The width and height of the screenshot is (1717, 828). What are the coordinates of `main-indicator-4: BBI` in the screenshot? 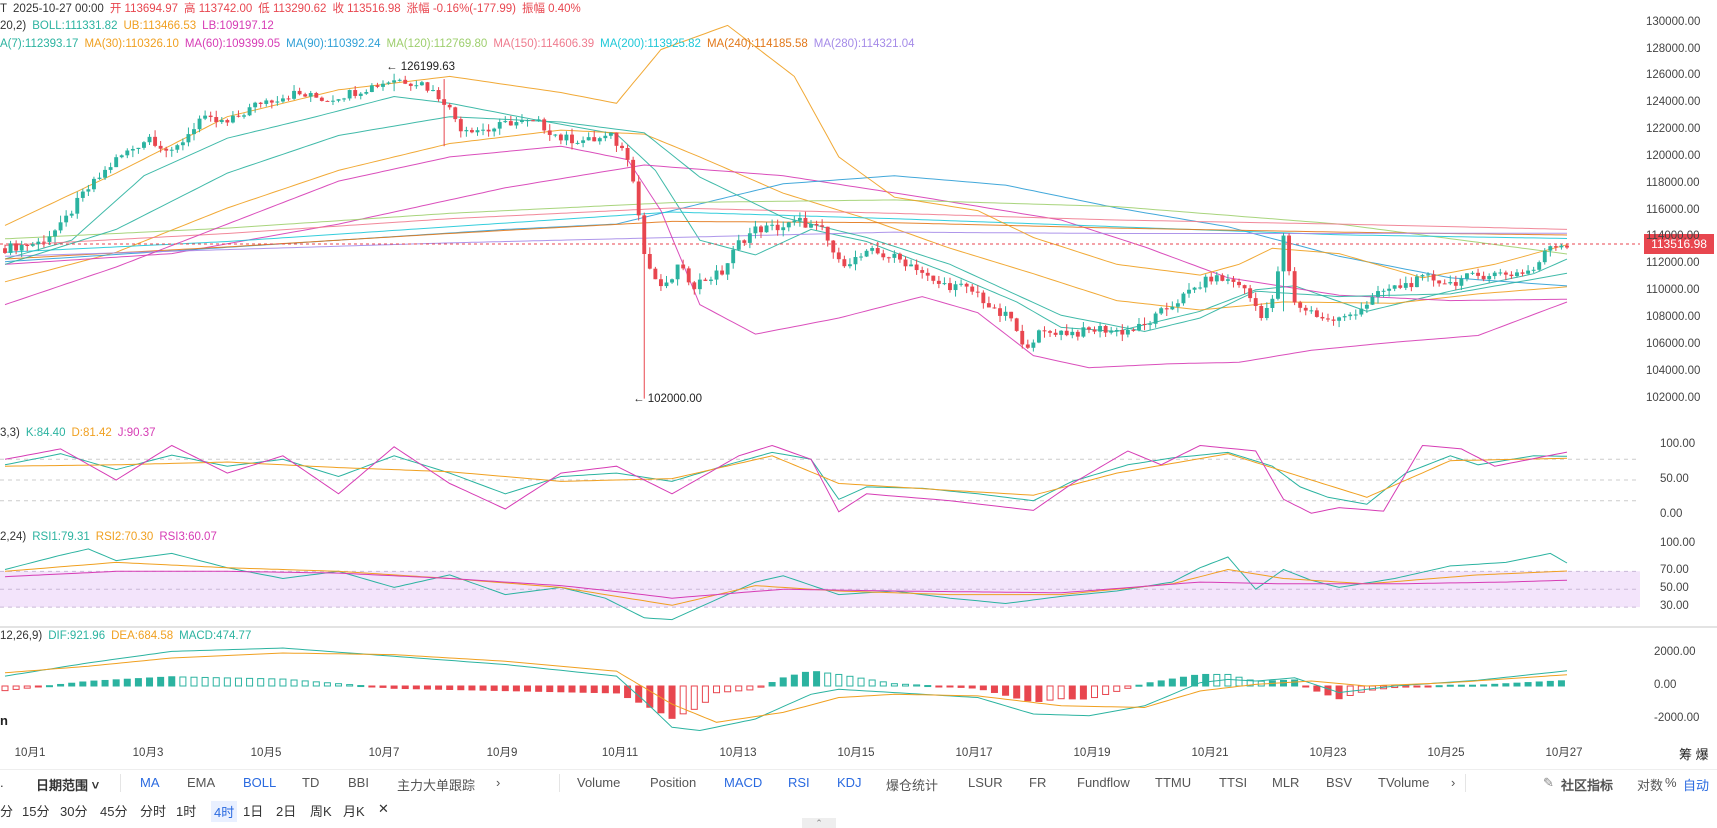 It's located at (358, 782).